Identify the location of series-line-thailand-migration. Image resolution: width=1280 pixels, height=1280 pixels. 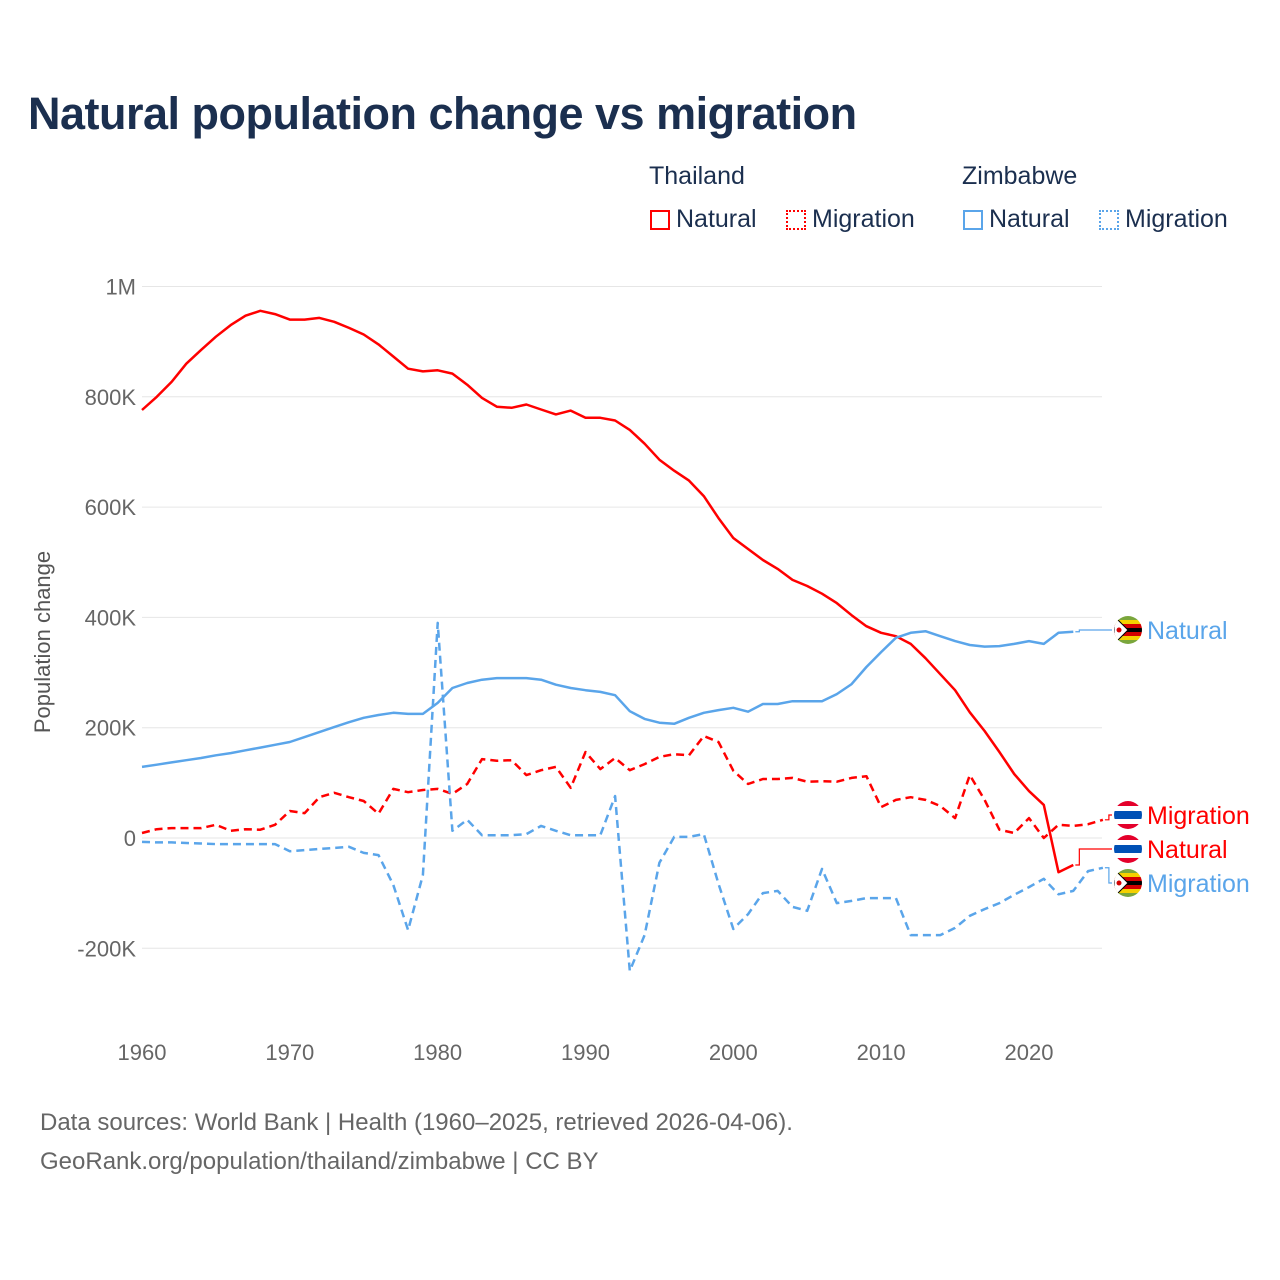
(622, 787).